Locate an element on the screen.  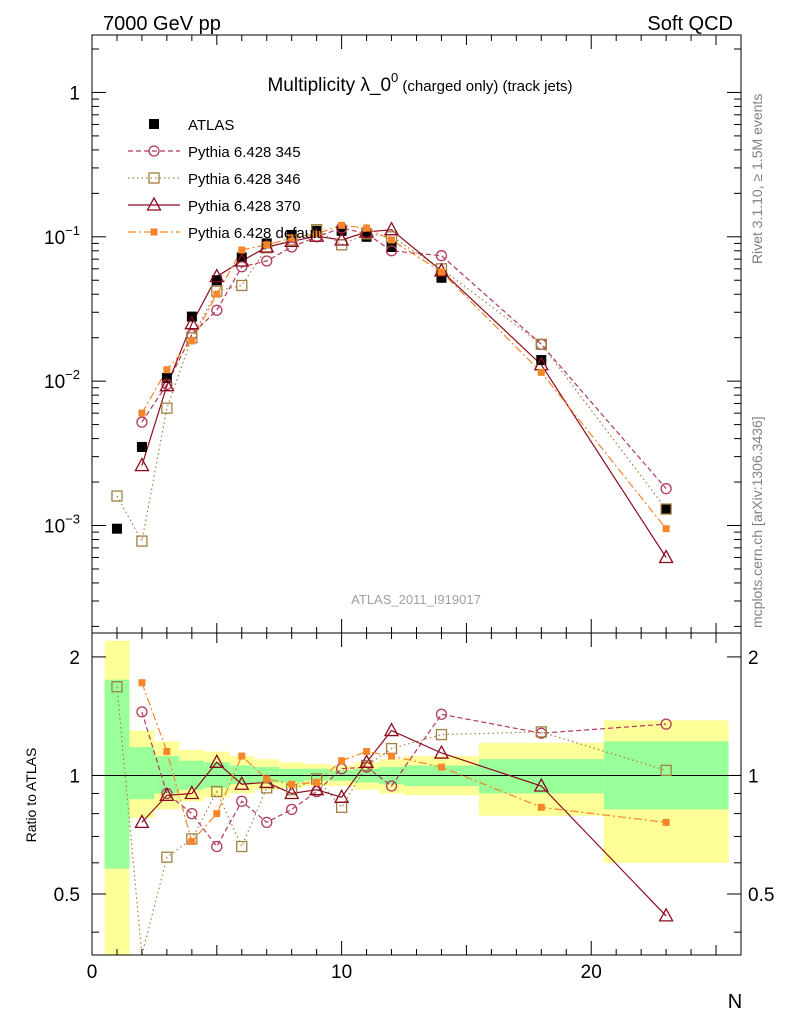
ratio-y-tick-label-right-1: 1 is located at coordinates (753, 776).